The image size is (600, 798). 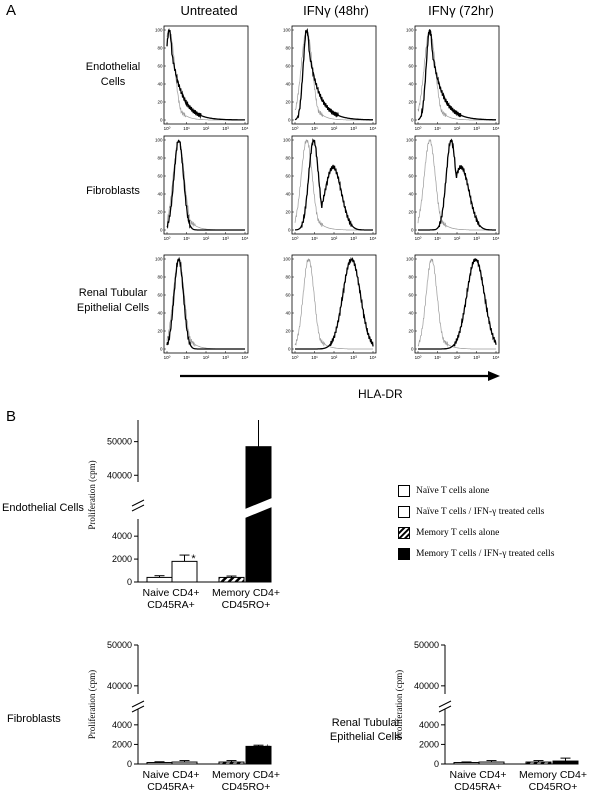 What do you see at coordinates (336, 10) in the screenshot?
I see `column-heading-ifng-48hr: IFNγ (48hr)` at bounding box center [336, 10].